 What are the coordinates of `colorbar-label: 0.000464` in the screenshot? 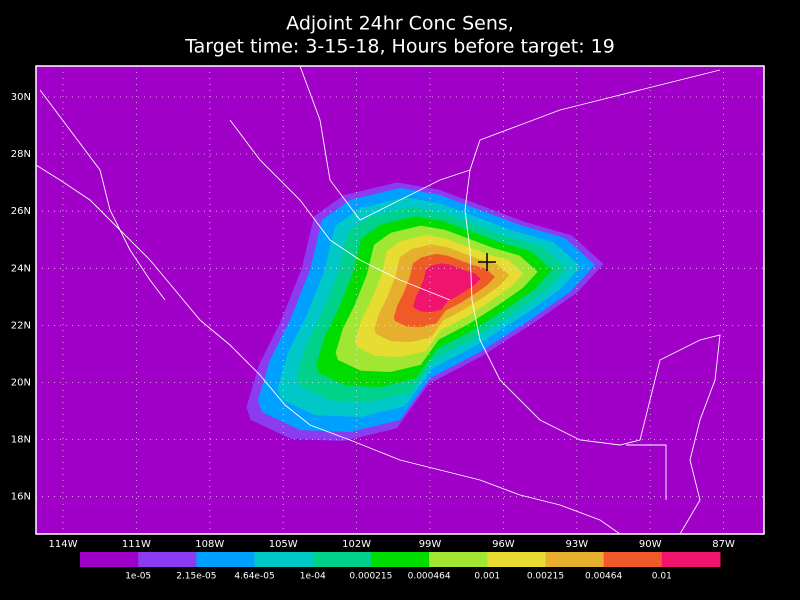 It's located at (429, 577).